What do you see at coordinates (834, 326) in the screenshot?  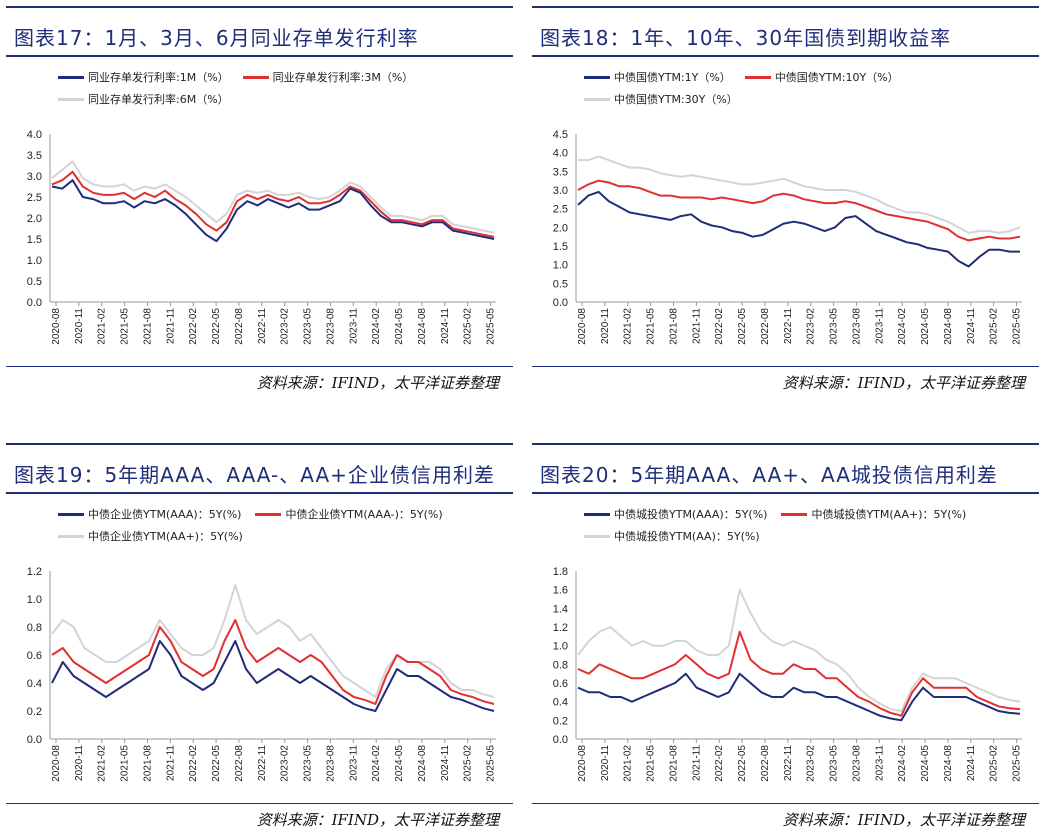 I see `x-tick-label: 2023-05` at bounding box center [834, 326].